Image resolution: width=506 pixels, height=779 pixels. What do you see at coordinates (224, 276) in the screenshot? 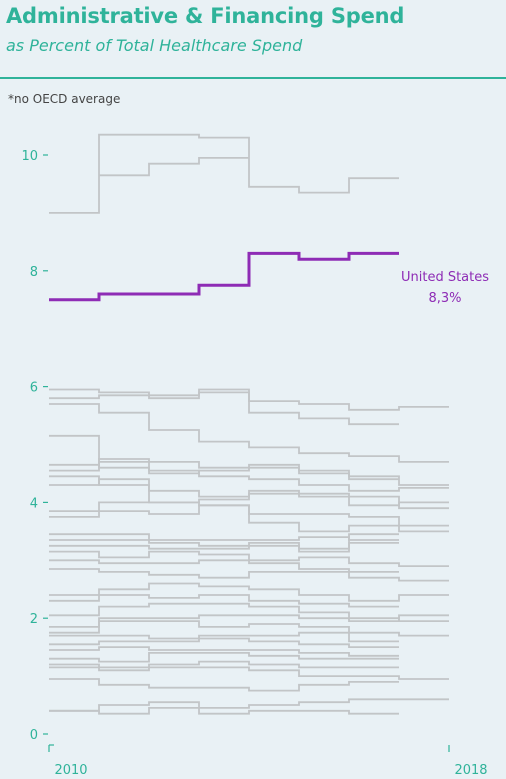
I see `united-states-series-line` at bounding box center [224, 276].